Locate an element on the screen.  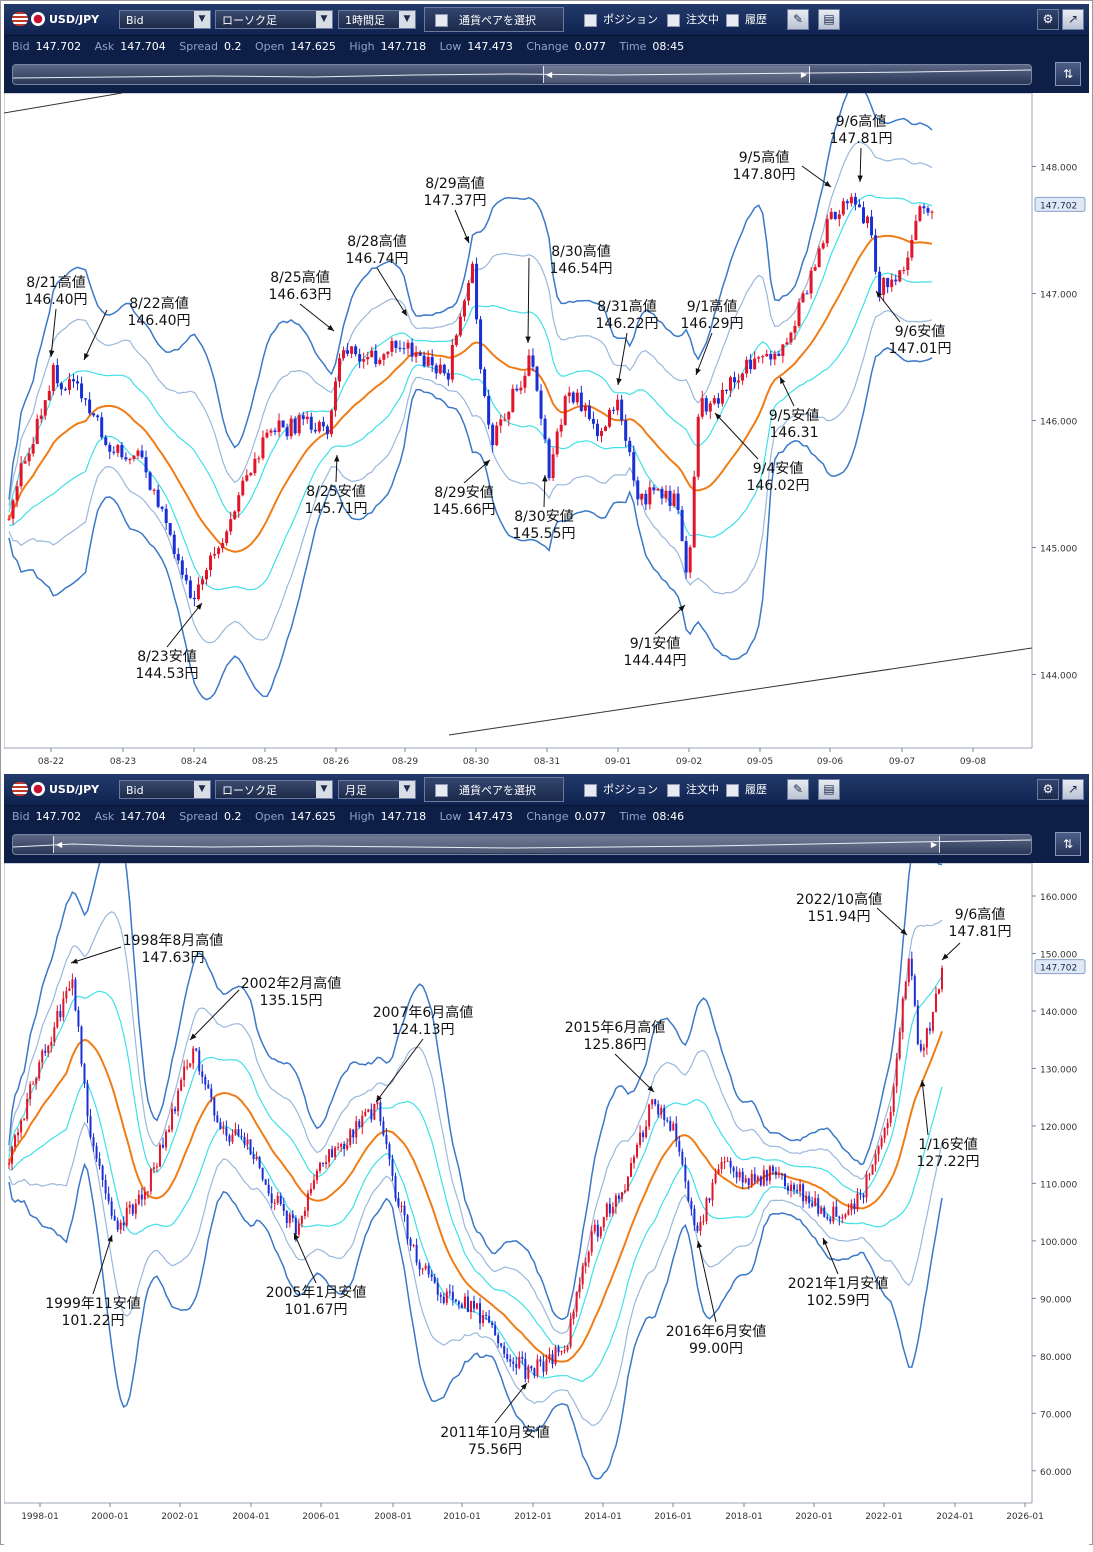
price-type-value: Bid is located at coordinates (135, 20).